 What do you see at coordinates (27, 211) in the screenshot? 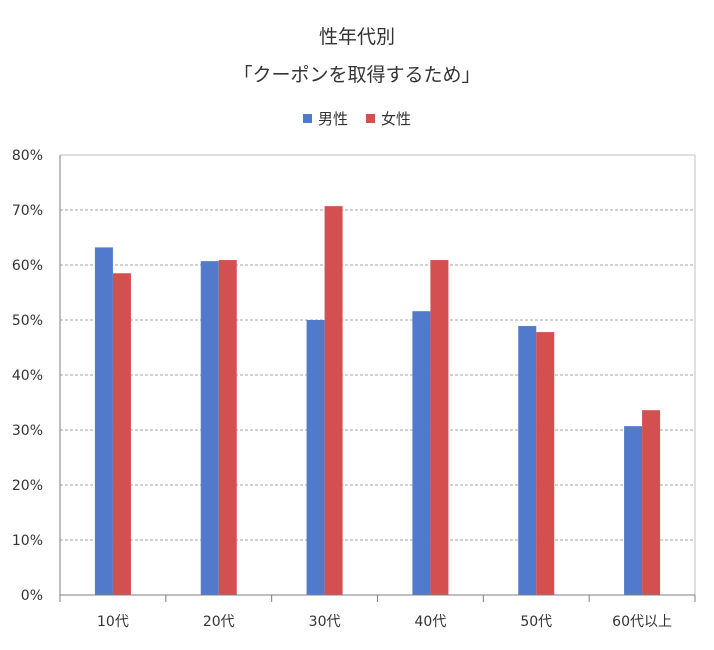
I see `y-tick-label: 70%` at bounding box center [27, 211].